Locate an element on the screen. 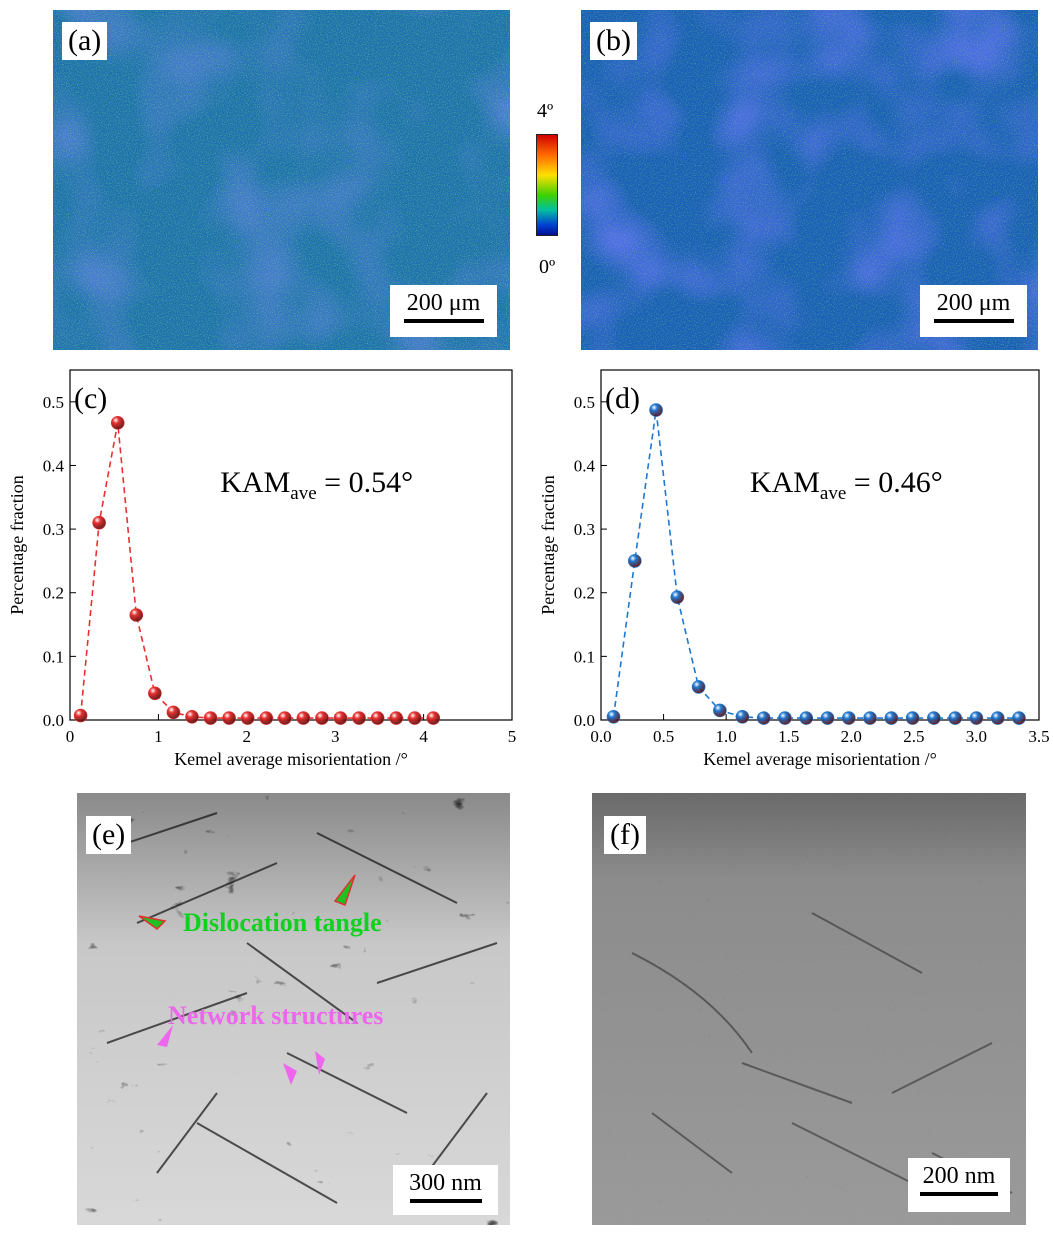 The width and height of the screenshot is (1053, 1235). scale-bar-a: 200 μm is located at coordinates (443, 311).